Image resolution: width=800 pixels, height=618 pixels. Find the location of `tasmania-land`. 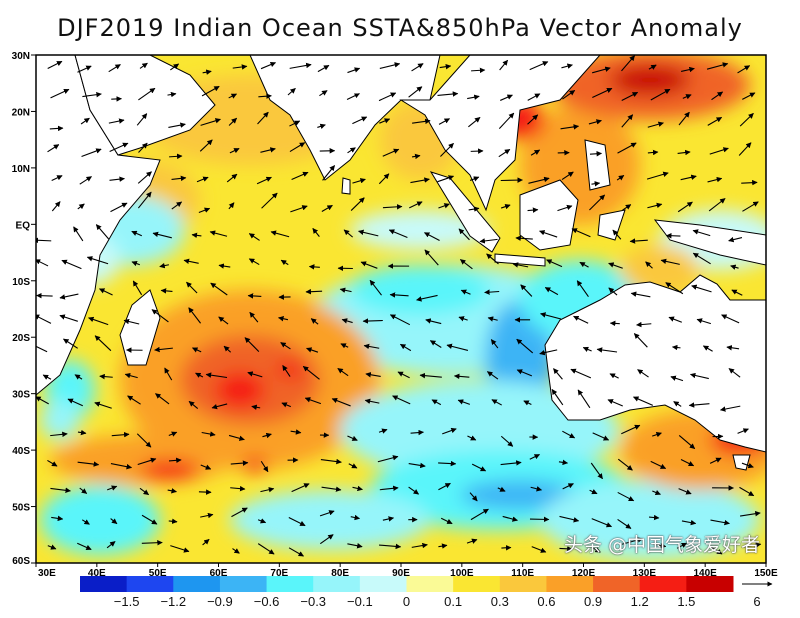

tasmania-land is located at coordinates (741, 462).